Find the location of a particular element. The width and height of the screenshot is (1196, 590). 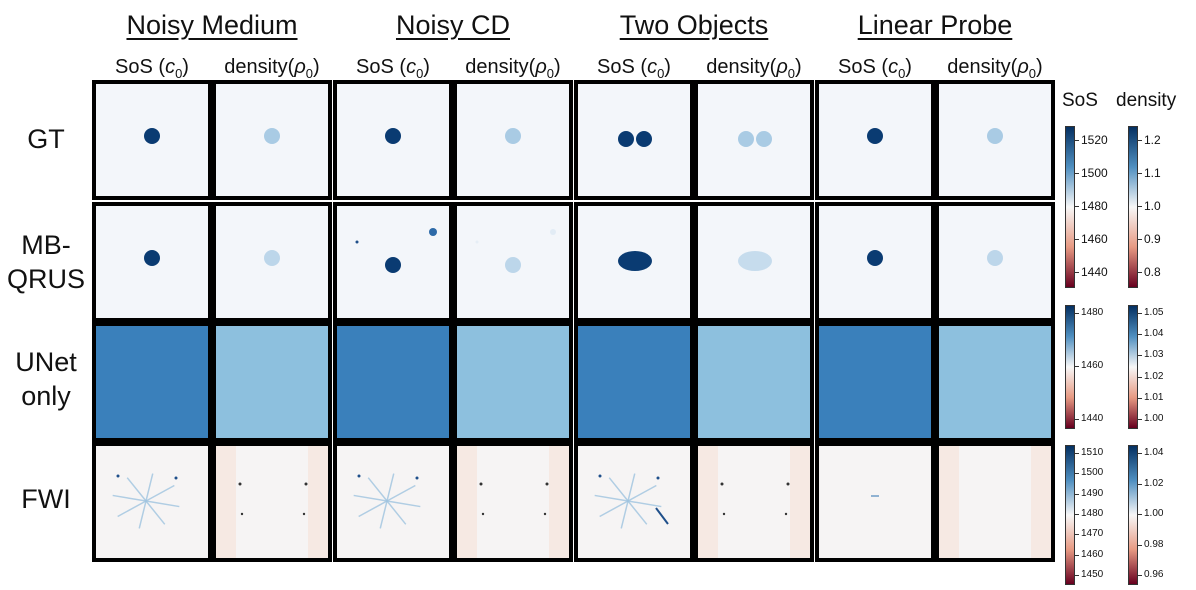

colorbar-tick-label: 1.1 is located at coordinates (1152, 172).